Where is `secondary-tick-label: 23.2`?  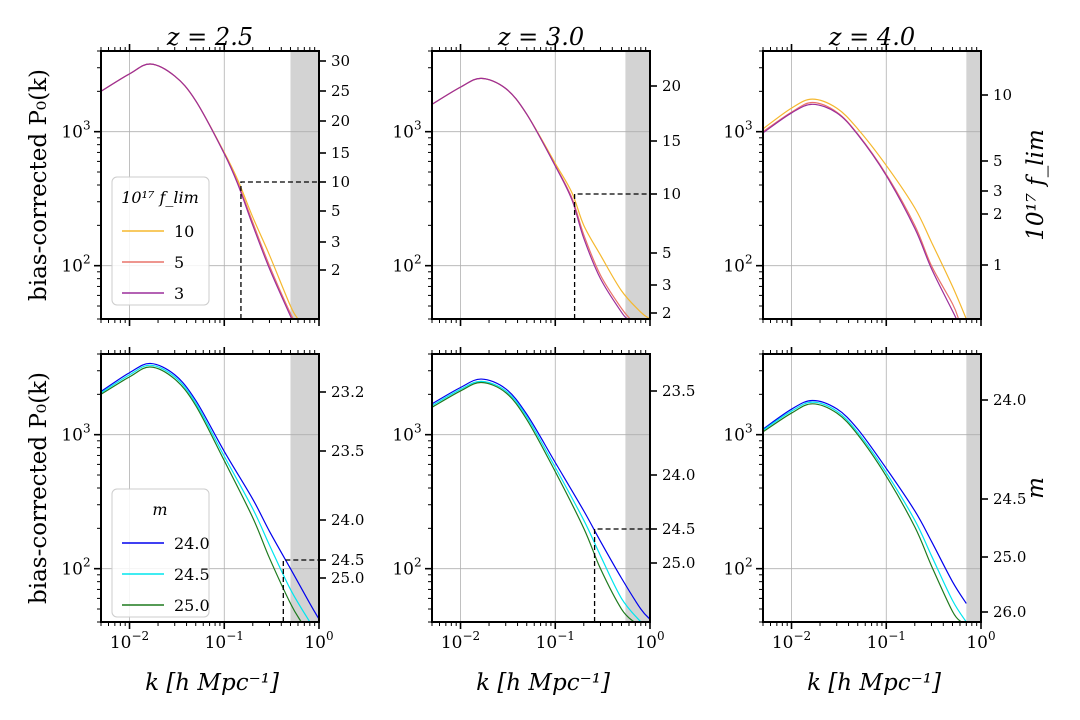 secondary-tick-label: 23.2 is located at coordinates (347, 392).